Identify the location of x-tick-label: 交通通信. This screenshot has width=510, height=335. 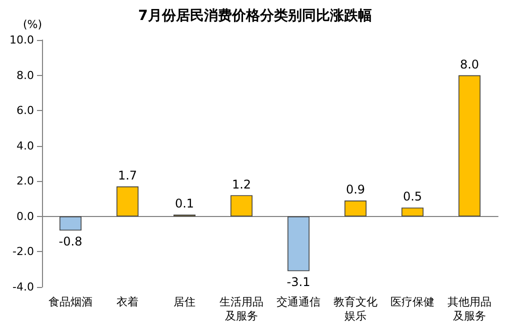
(298, 302).